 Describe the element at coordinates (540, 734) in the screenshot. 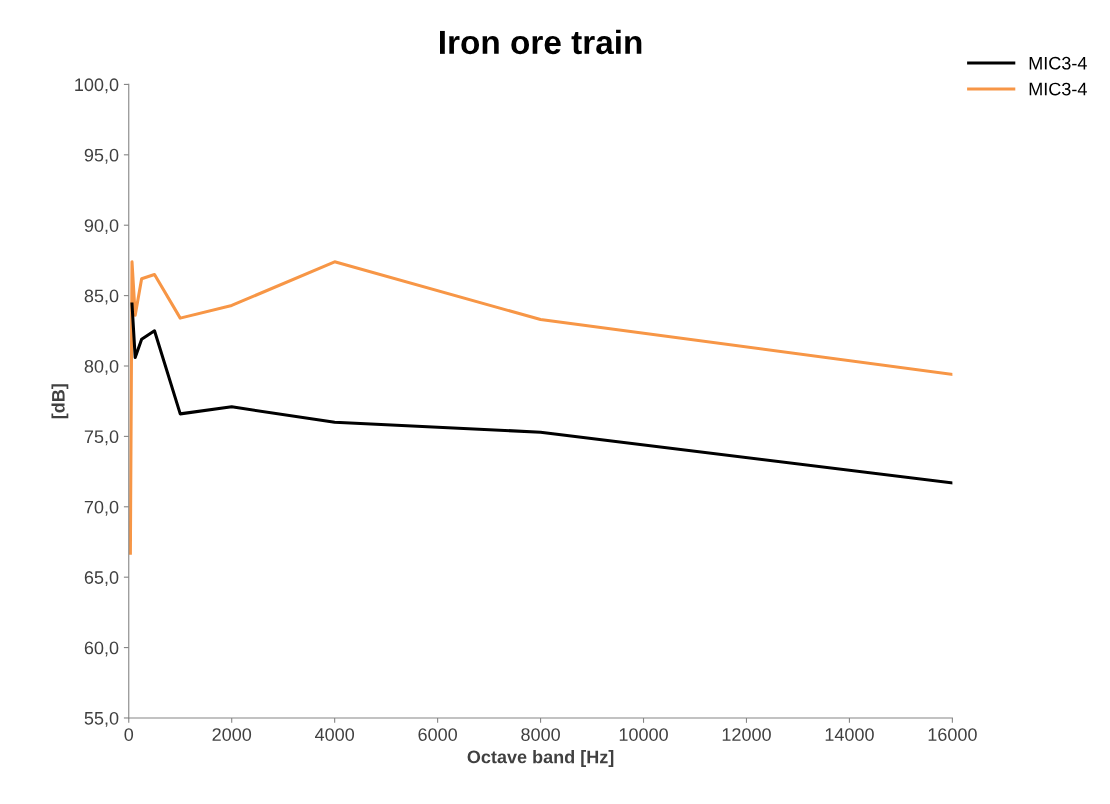

I see `x-tick-label: 8000` at that location.